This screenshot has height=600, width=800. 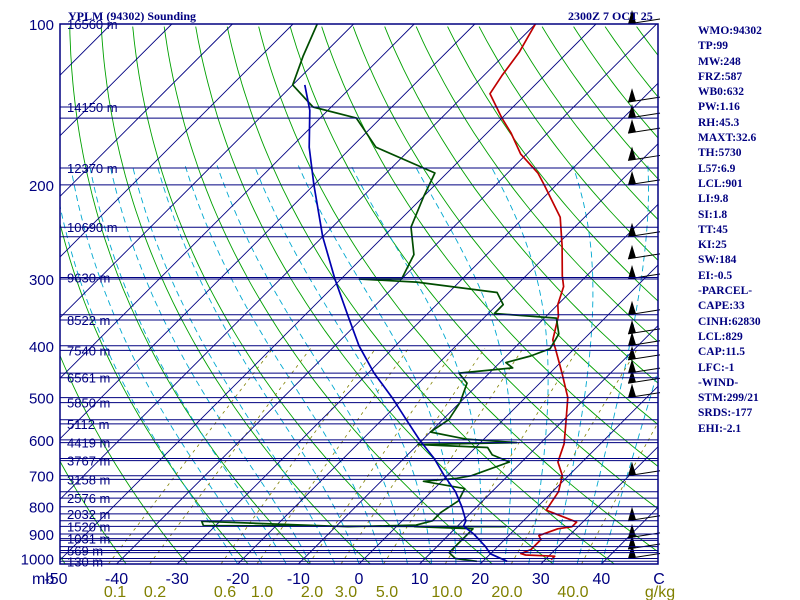 I want to click on sounding-index: LI:9.8, so click(x=713, y=199).